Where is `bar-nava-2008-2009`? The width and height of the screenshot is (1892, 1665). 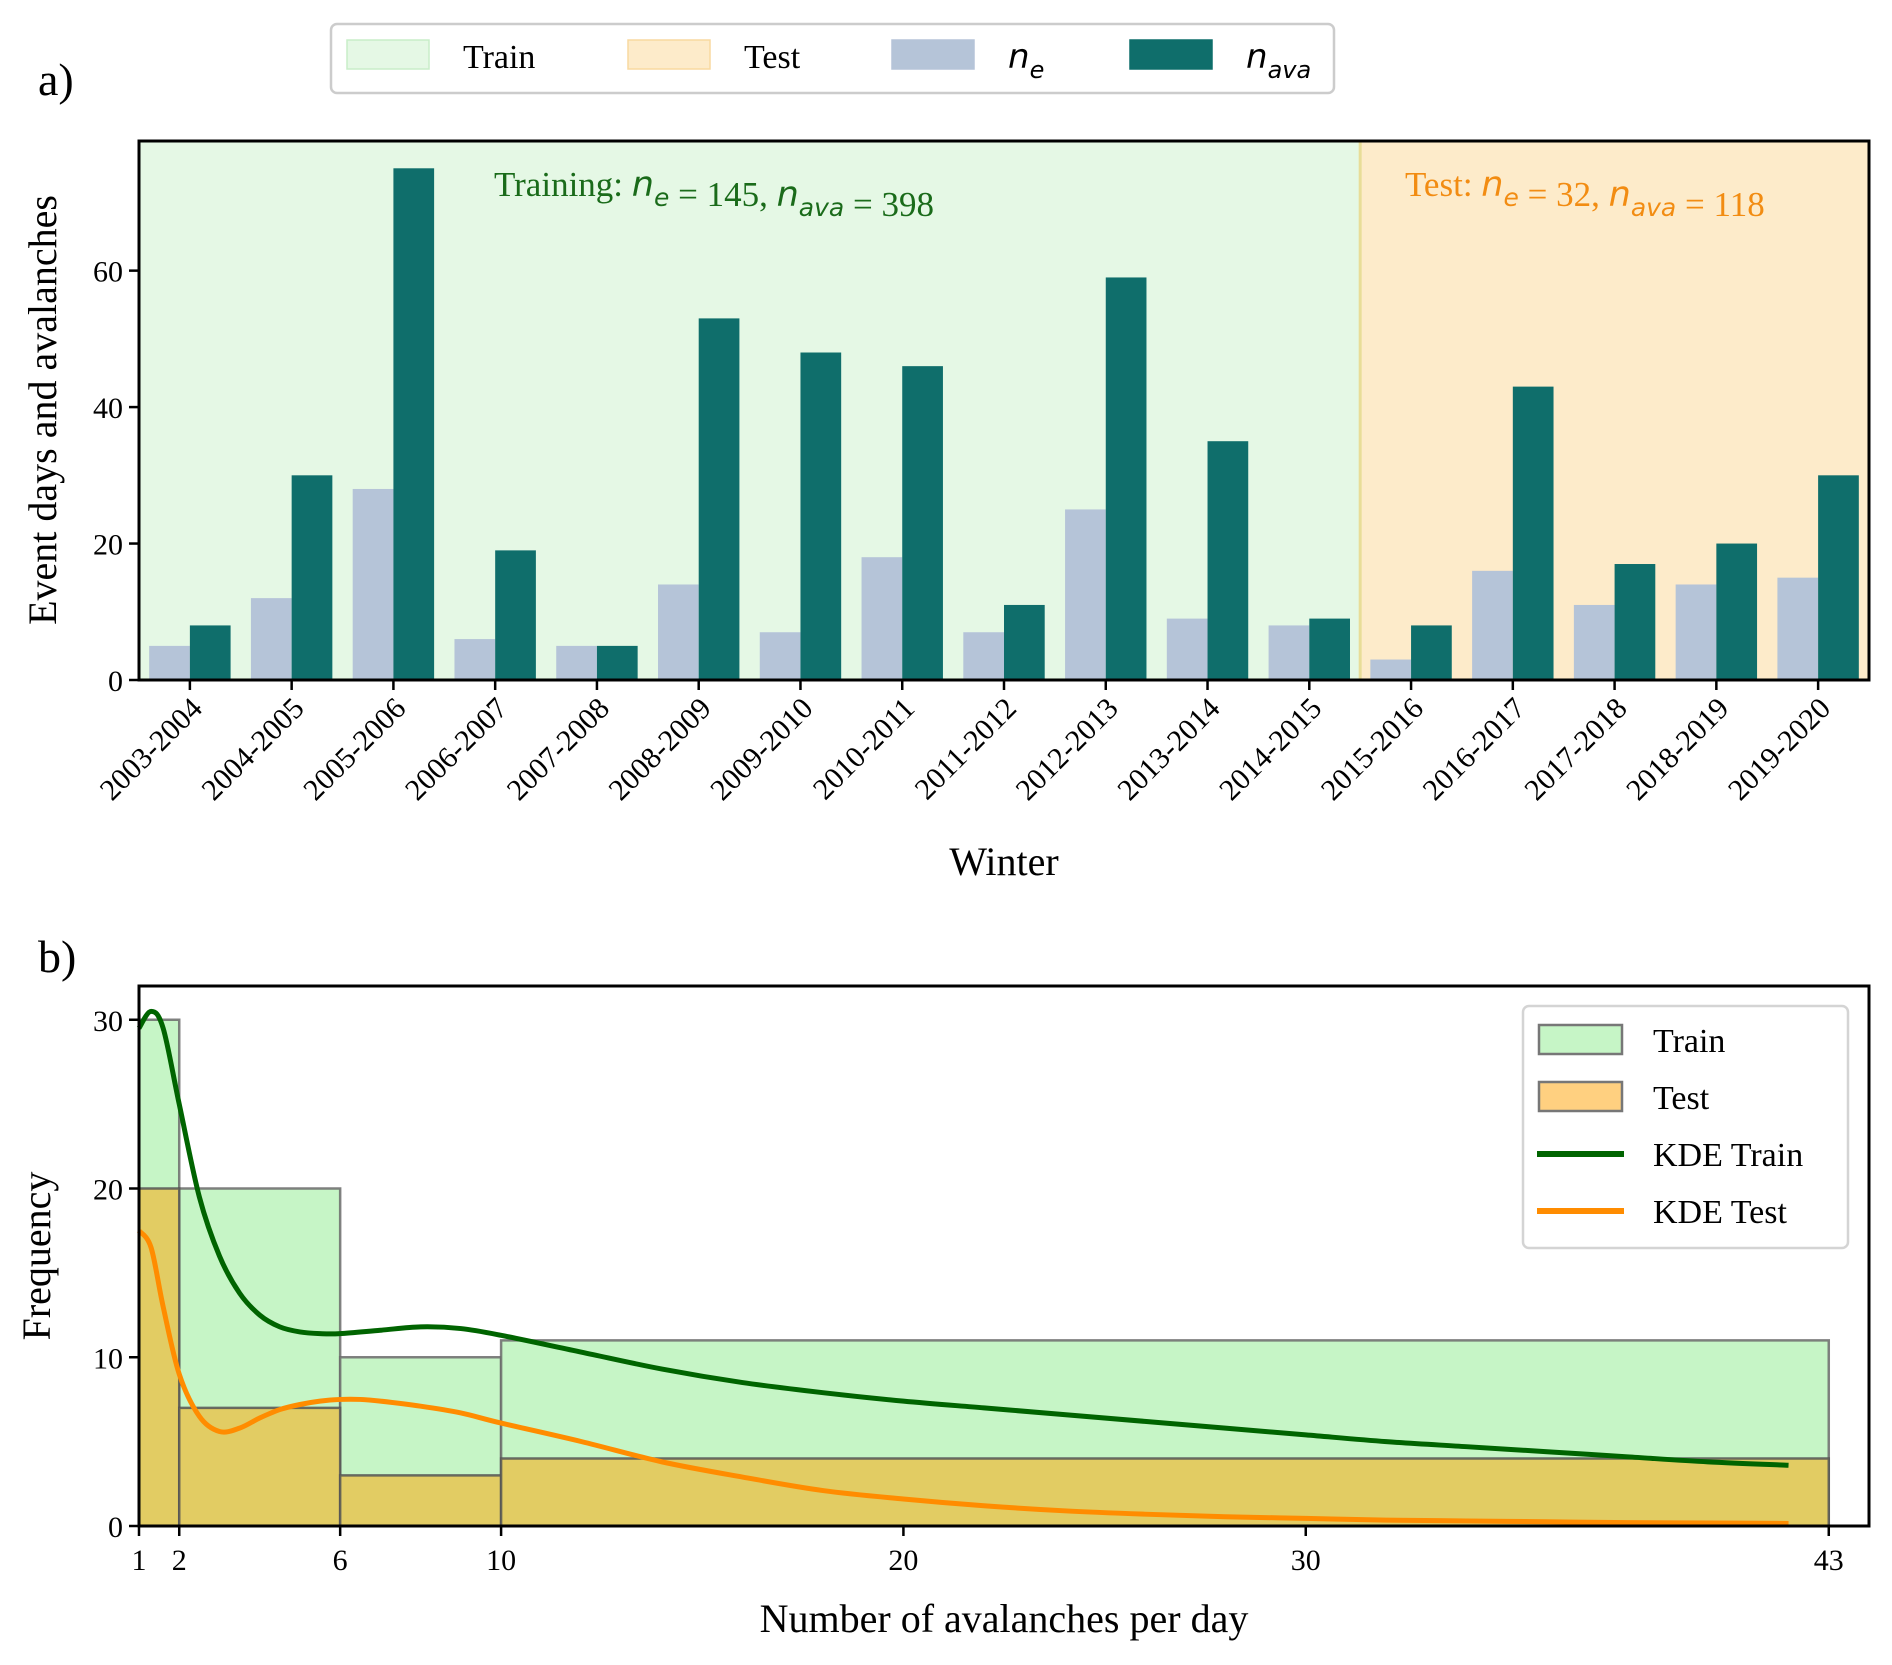
bar-nava-2008-2009 is located at coordinates (719, 499).